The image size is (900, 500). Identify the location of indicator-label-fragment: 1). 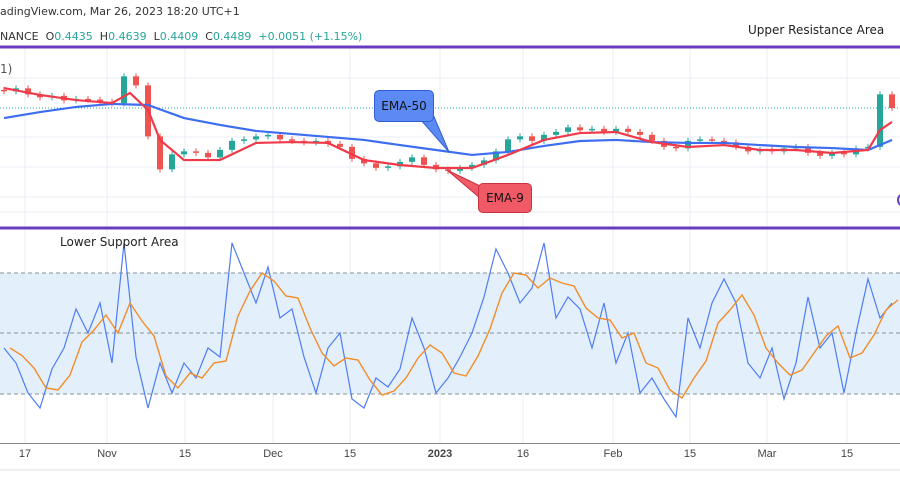
(6, 69).